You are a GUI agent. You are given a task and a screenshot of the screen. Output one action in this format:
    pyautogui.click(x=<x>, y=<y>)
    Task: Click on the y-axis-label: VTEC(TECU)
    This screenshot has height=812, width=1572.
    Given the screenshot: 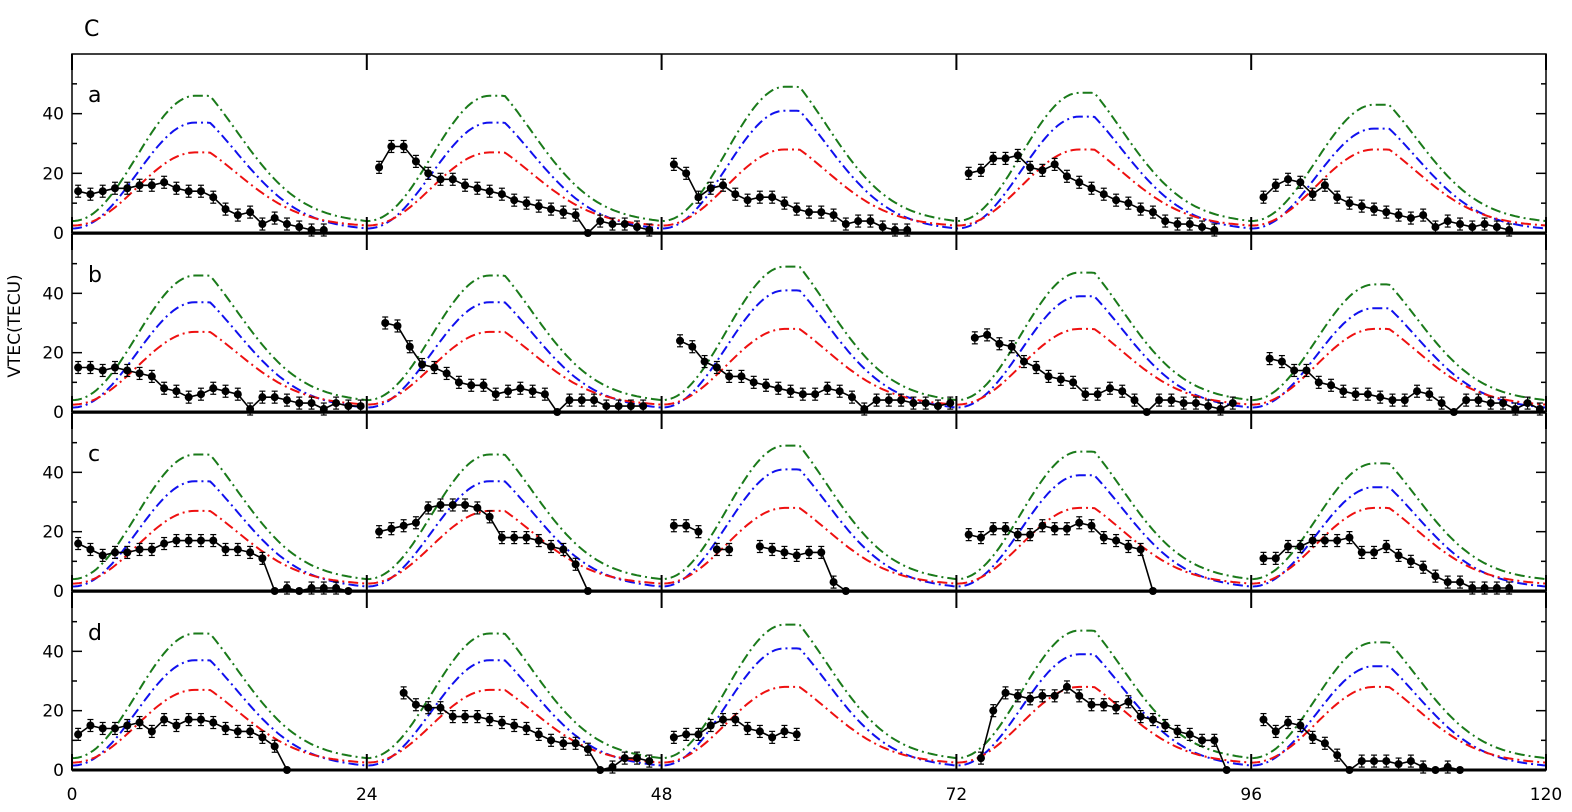 What is the action you would take?
    pyautogui.click(x=15, y=325)
    